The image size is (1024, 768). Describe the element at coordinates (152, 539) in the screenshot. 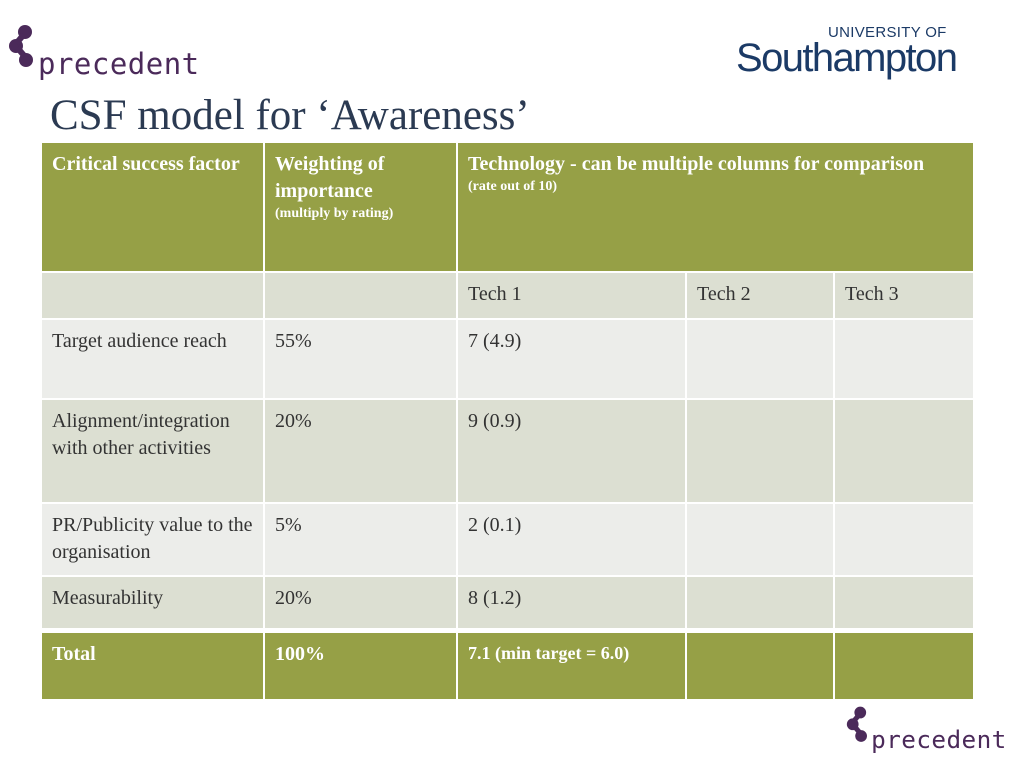

I see `factor-cell: PR/Publicity value to the organisation` at that location.